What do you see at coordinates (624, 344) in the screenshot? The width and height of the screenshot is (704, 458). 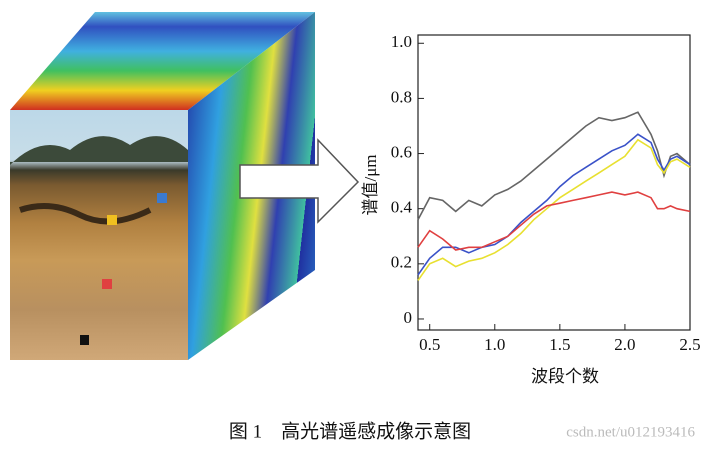 I see `x-tick-label: 2.0` at bounding box center [624, 344].